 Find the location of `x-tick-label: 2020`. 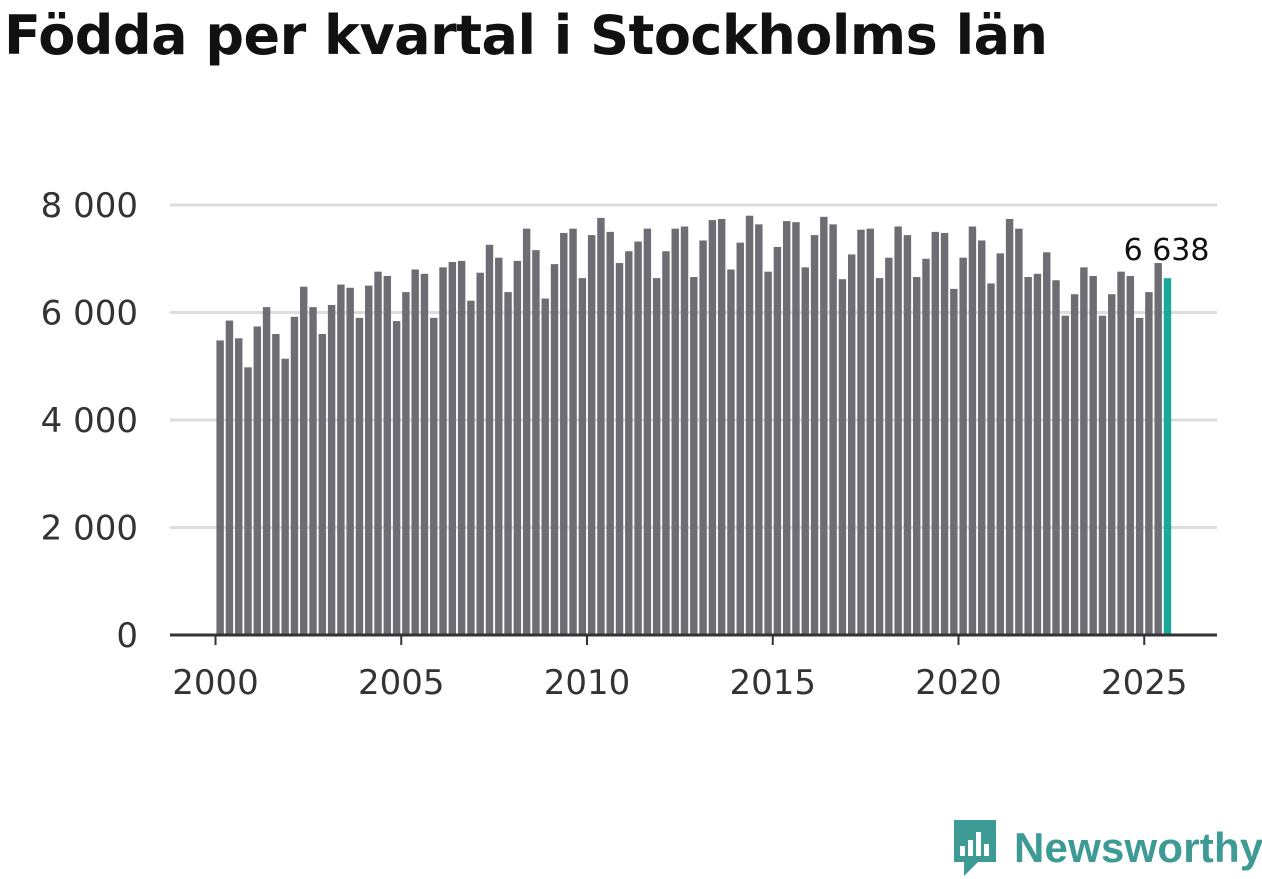

x-tick-label: 2020 is located at coordinates (958, 683).